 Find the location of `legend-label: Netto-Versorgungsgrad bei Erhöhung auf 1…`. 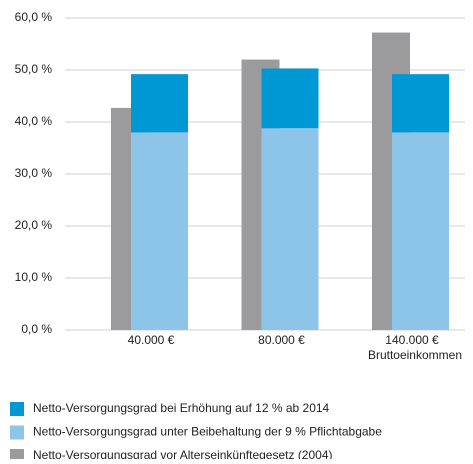

legend-label: Netto-Versorgungsgrad bei Erhöhung auf 1… is located at coordinates (181, 408).